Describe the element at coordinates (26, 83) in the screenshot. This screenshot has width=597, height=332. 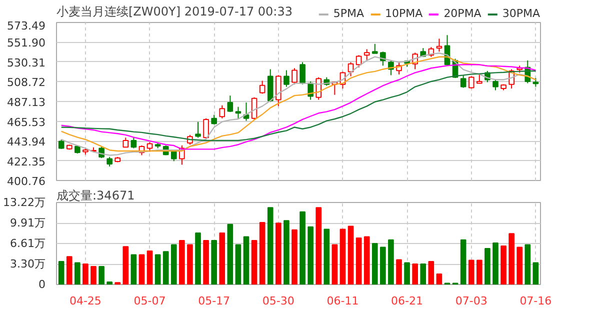
I see `y-tick-label: 508.72` at that location.